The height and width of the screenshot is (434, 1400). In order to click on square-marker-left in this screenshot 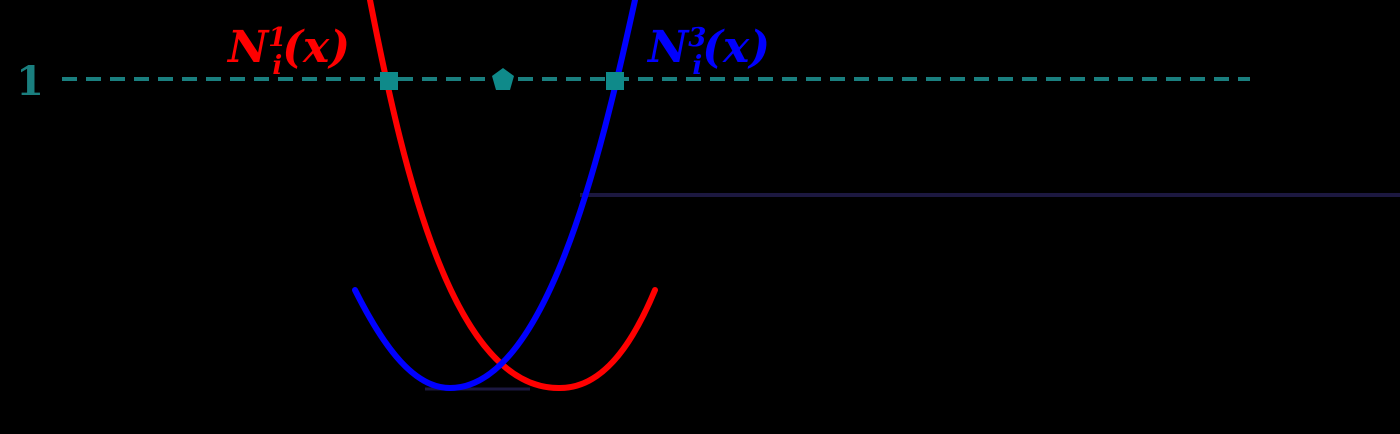, I will do `click(389, 81)`.